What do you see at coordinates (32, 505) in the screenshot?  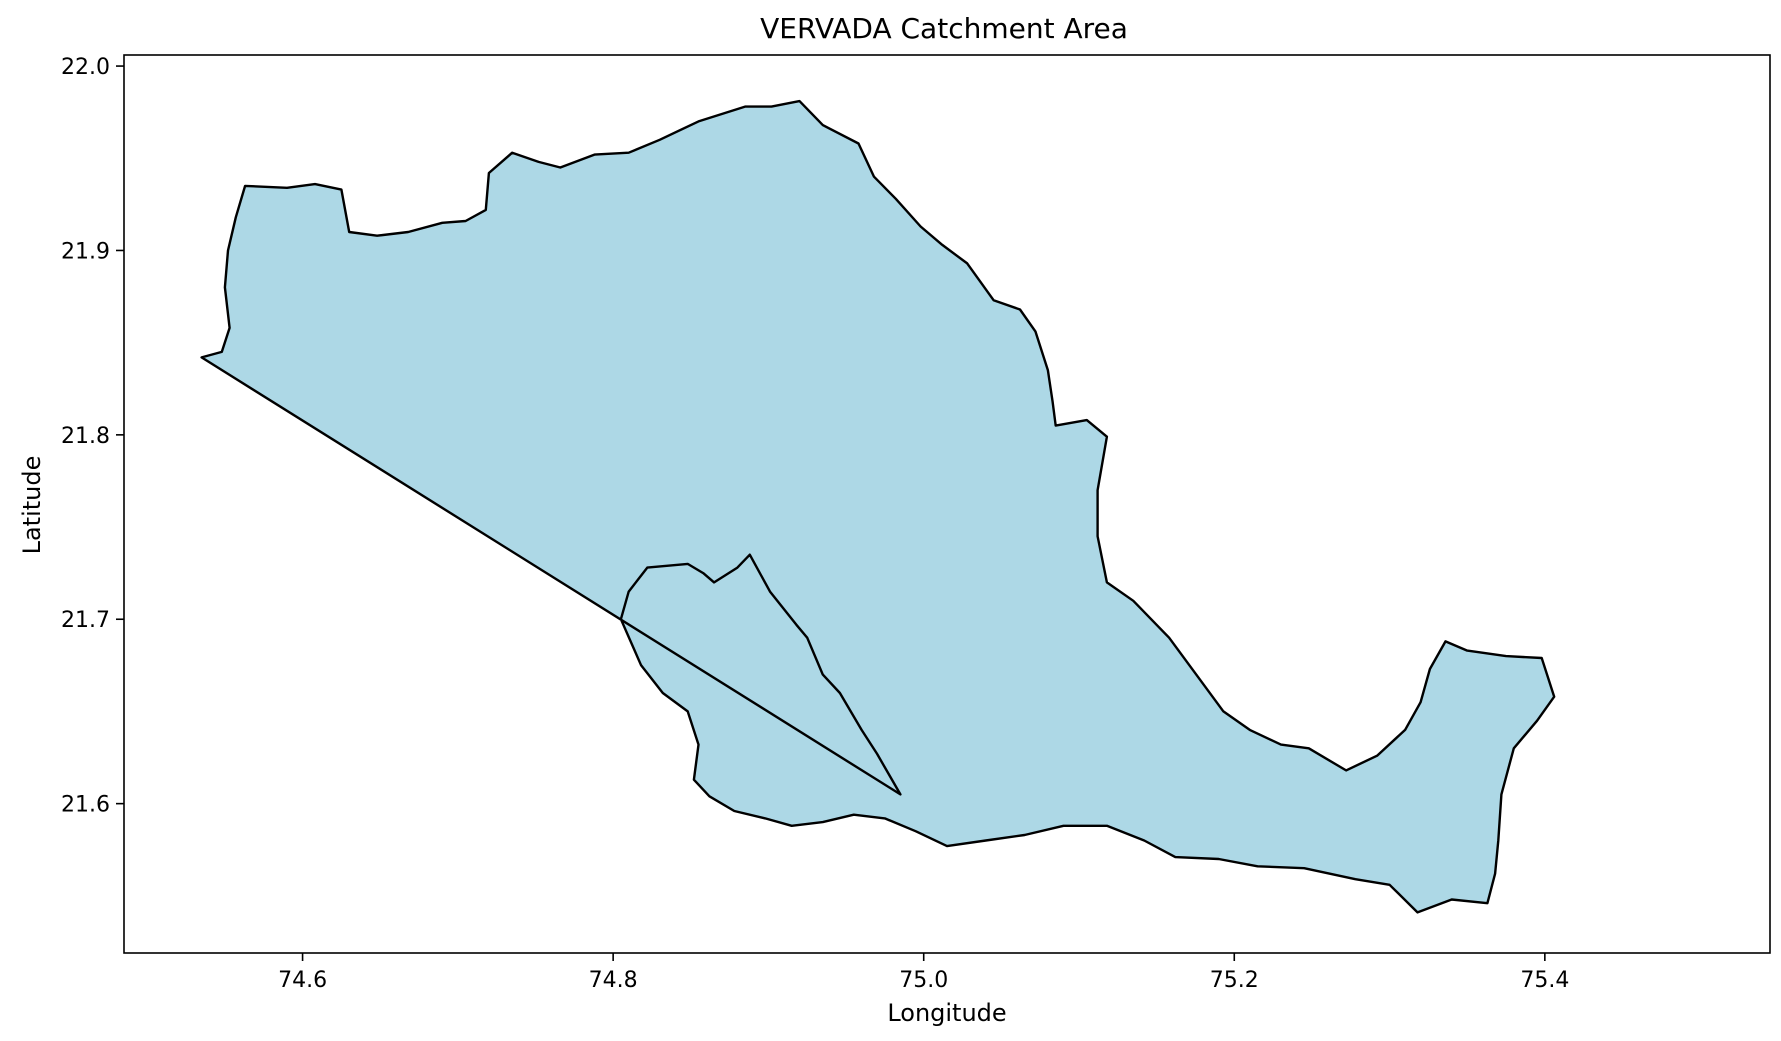 I see `y-axis-label: Latitude` at bounding box center [32, 505].